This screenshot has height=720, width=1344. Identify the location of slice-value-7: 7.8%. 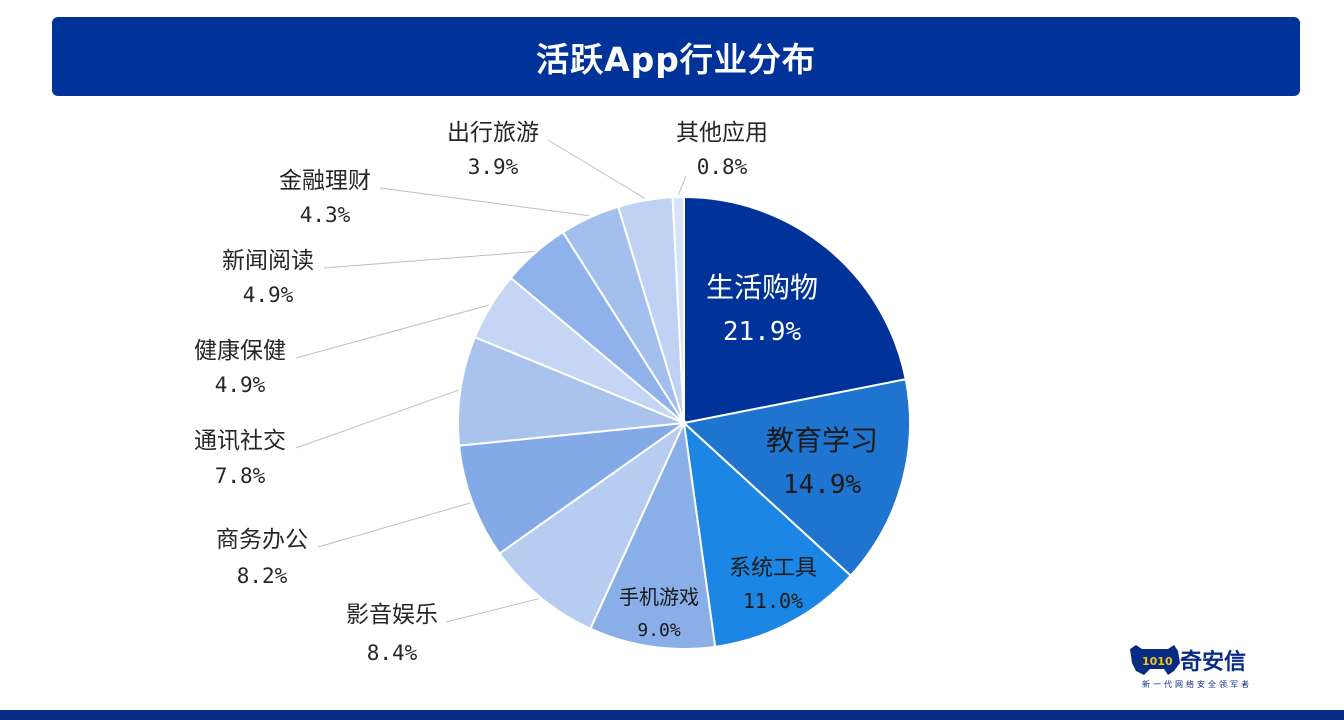
(240, 476).